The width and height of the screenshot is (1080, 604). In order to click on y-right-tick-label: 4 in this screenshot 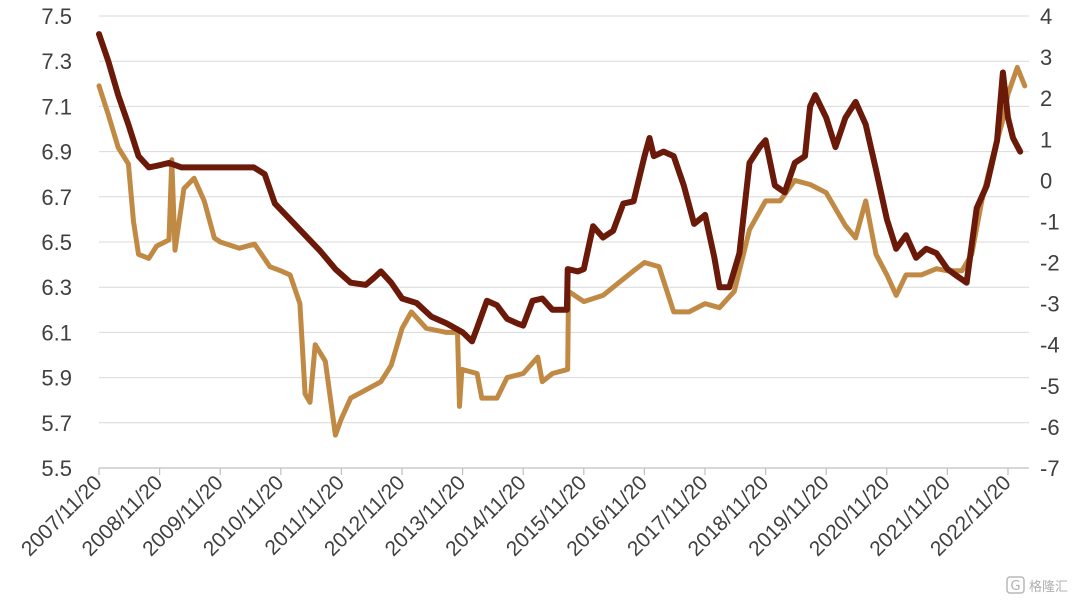, I will do `click(1046, 16)`.